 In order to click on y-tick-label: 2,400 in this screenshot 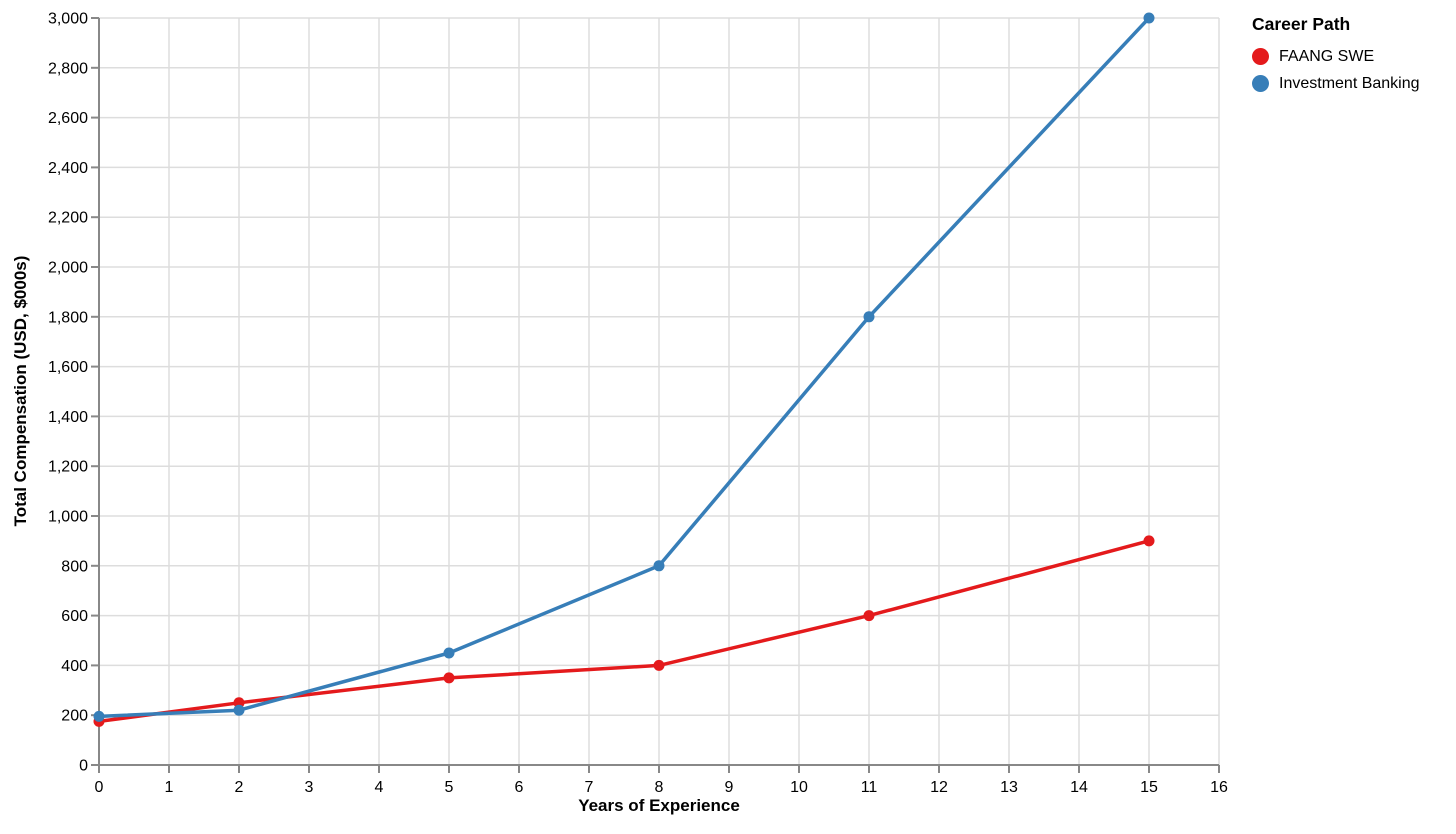, I will do `click(68, 168)`.